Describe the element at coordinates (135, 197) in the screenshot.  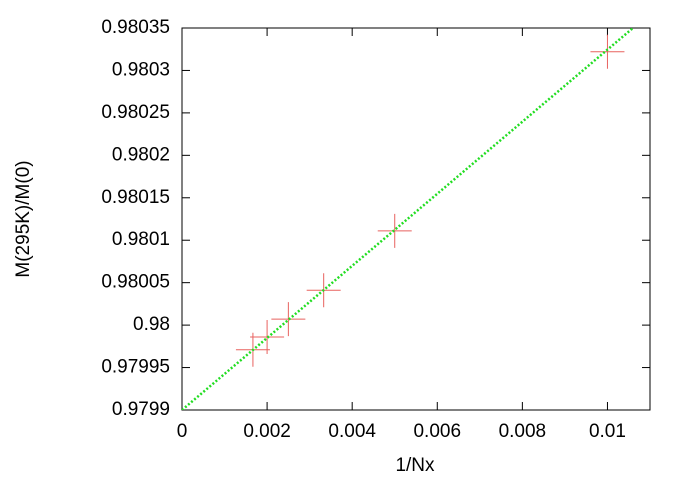
I see `y-tick-label: 0.98015` at that location.